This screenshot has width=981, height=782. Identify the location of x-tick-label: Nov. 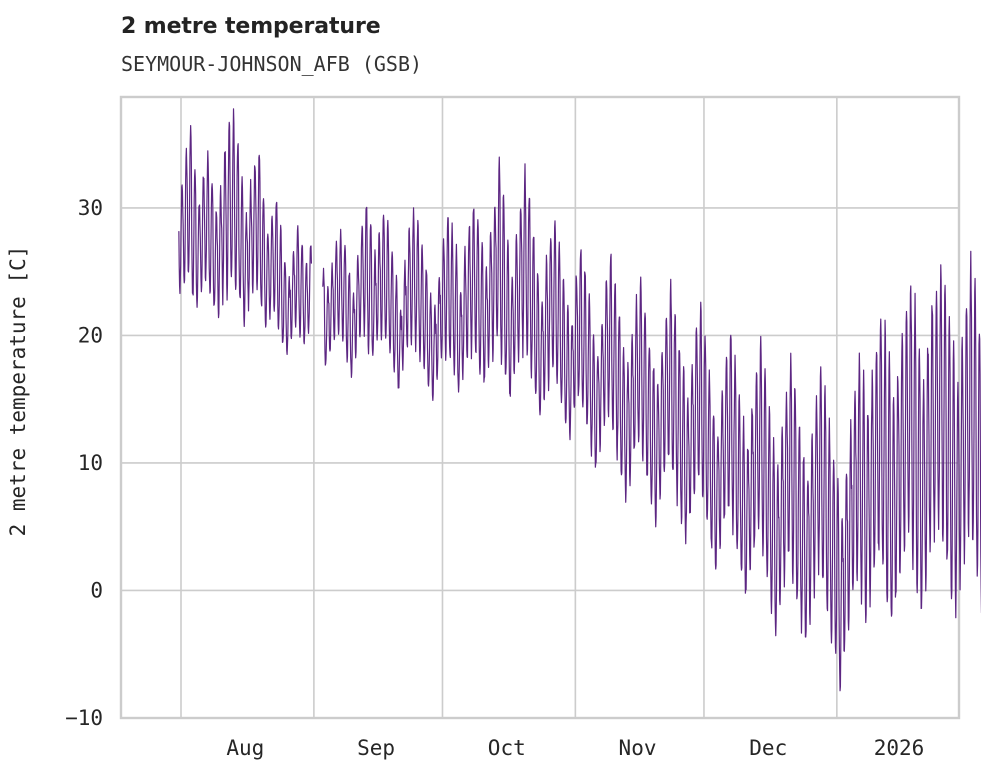
(638, 748).